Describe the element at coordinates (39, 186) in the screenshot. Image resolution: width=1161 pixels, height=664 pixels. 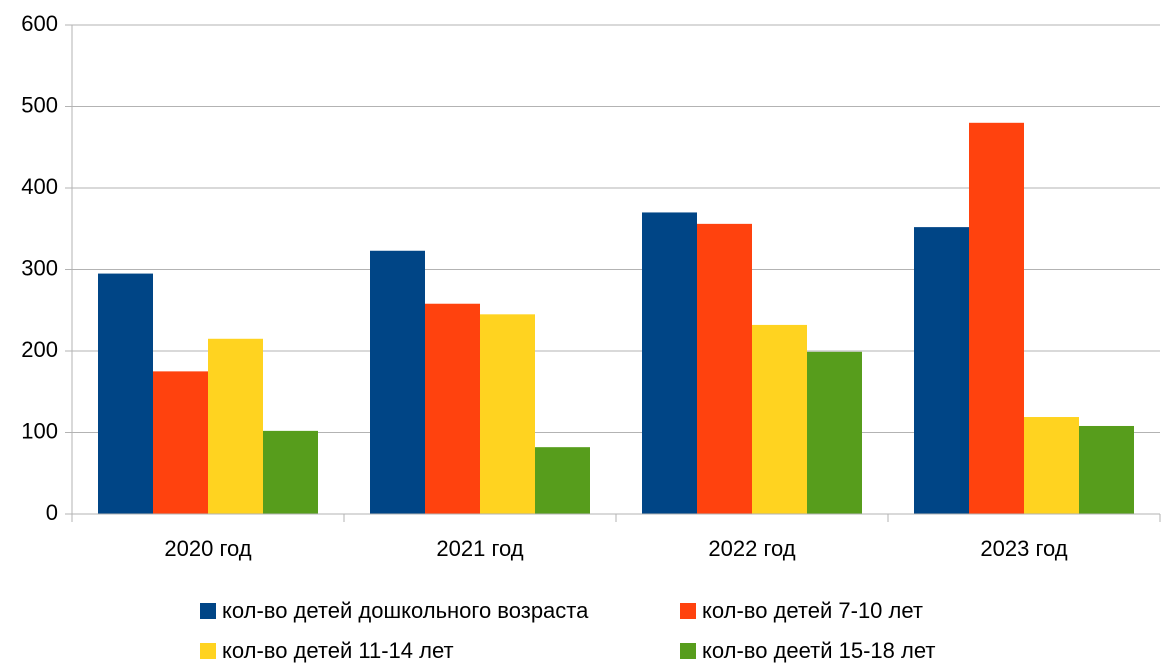
I see `y-tick-label: 400` at that location.